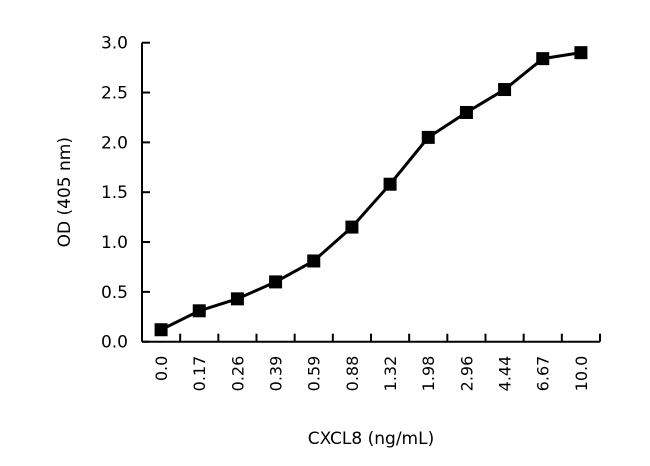 The image size is (650, 466). Describe the element at coordinates (543, 374) in the screenshot. I see `x-tick-label: 6.67` at that location.